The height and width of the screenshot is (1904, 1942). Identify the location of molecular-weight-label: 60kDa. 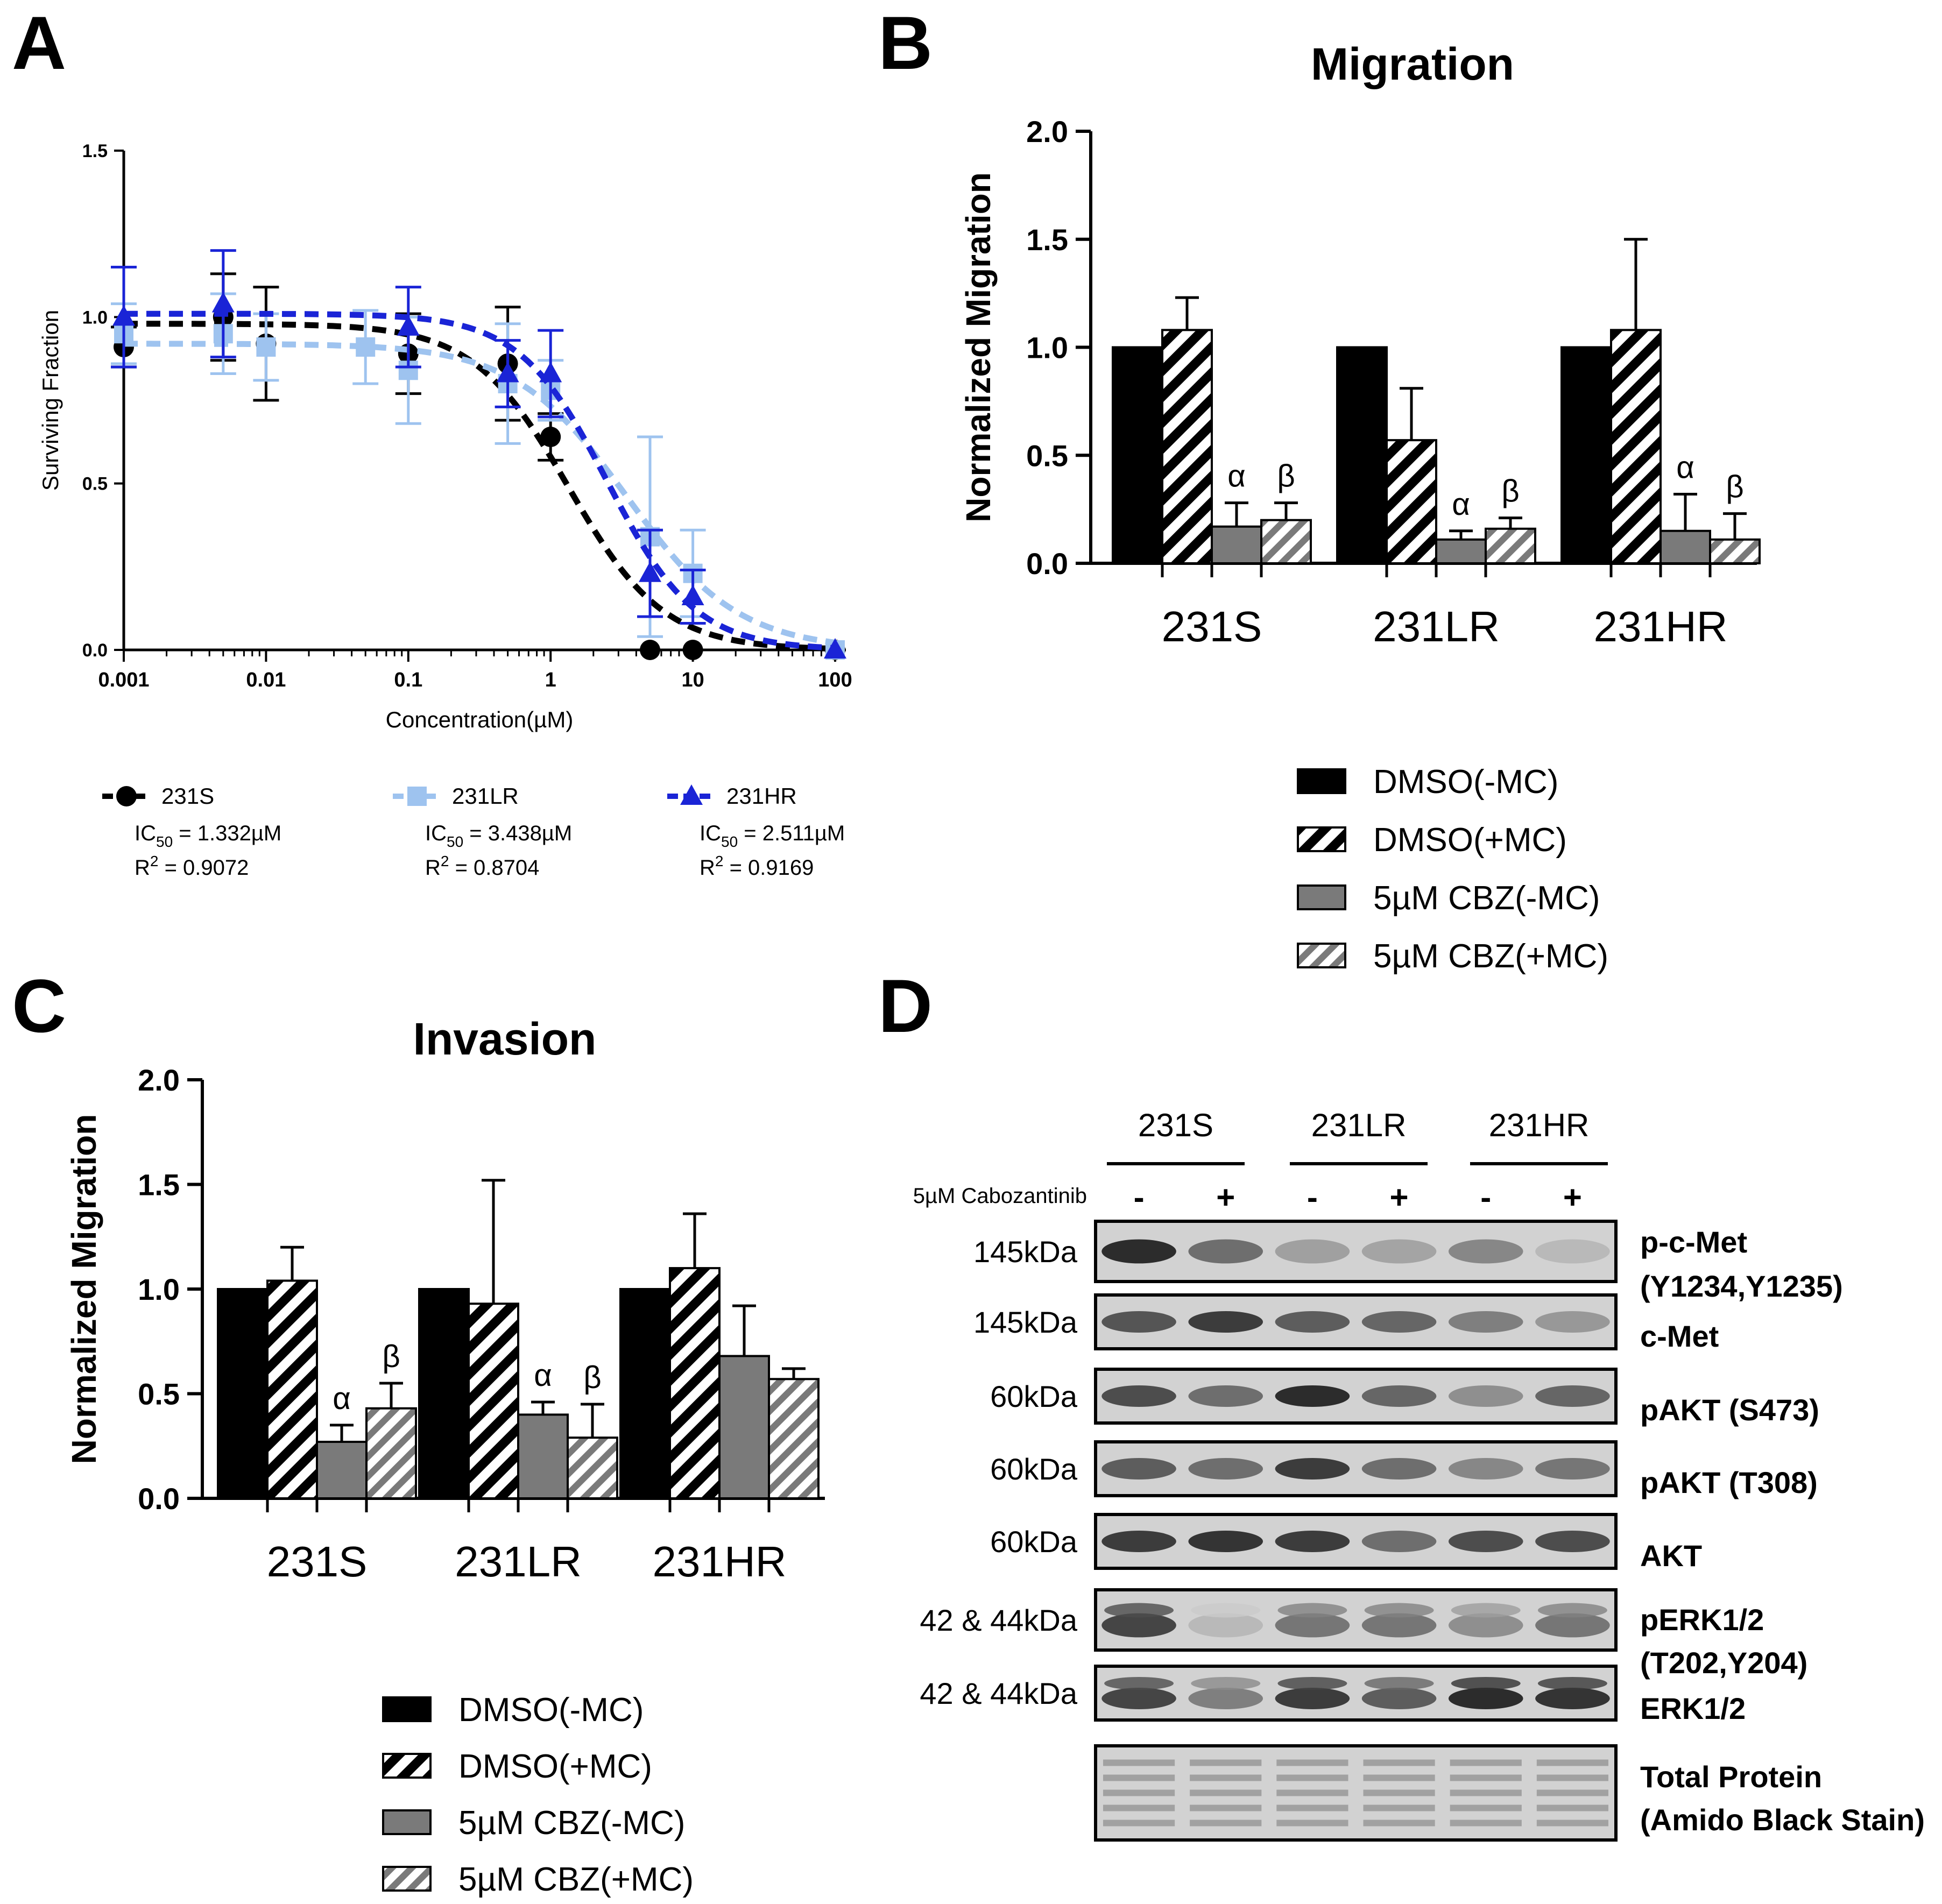
(1034, 1396).